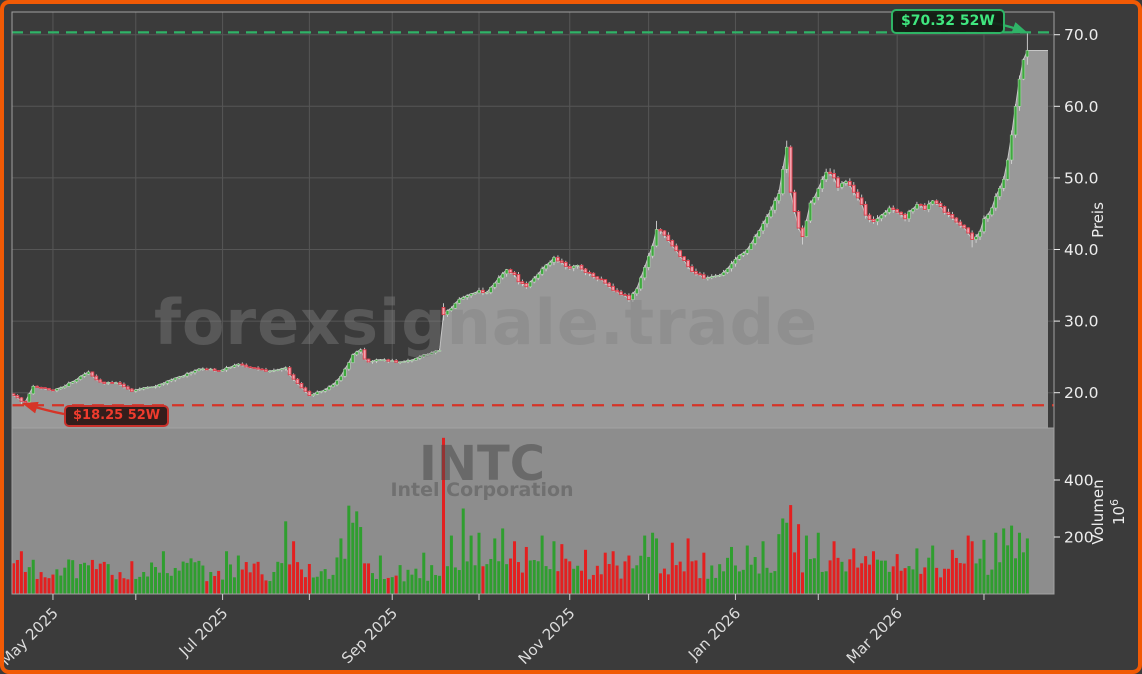 This screenshot has height=674, width=1142. Describe the element at coordinates (1098, 220) in the screenshot. I see `price-axis-title: Preis` at that location.